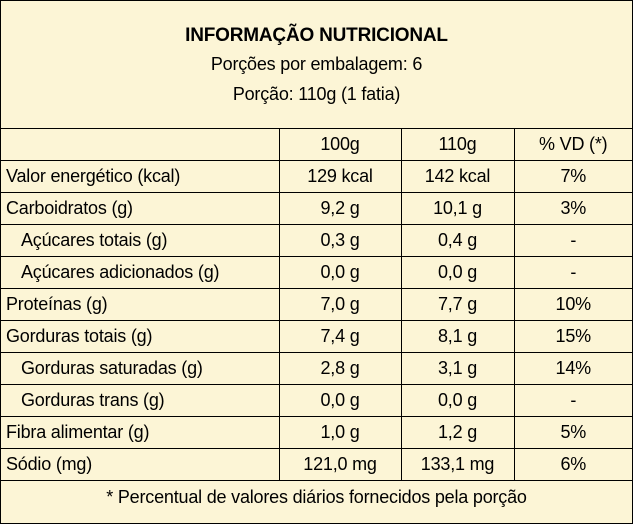 The width and height of the screenshot is (633, 524). What do you see at coordinates (572, 208) in the screenshot?
I see `daily-value: 3%` at bounding box center [572, 208].